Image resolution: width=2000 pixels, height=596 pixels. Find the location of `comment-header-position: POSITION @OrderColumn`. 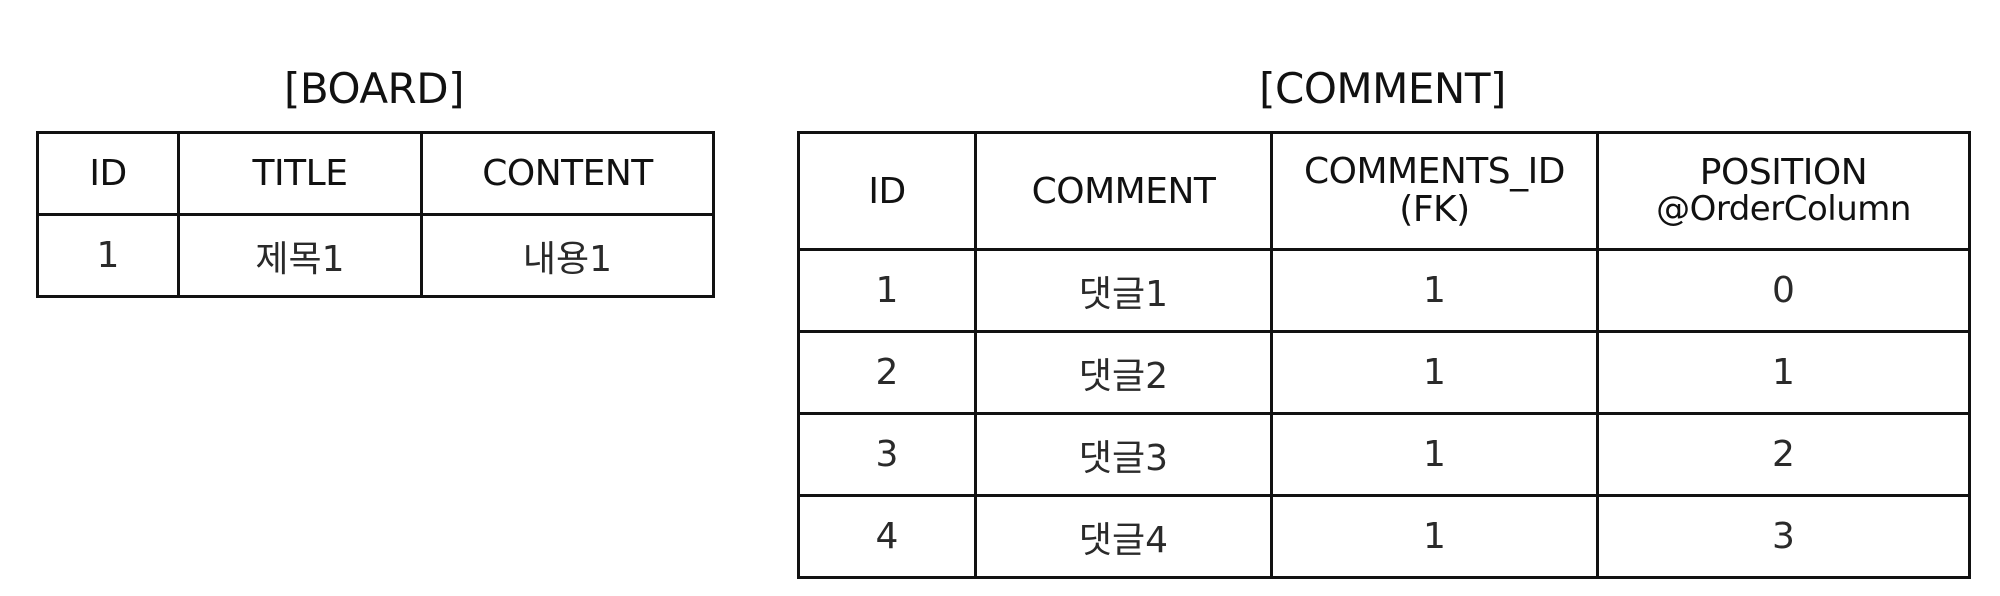

comment-header-position: POSITION @OrderColumn is located at coordinates (1783, 191).